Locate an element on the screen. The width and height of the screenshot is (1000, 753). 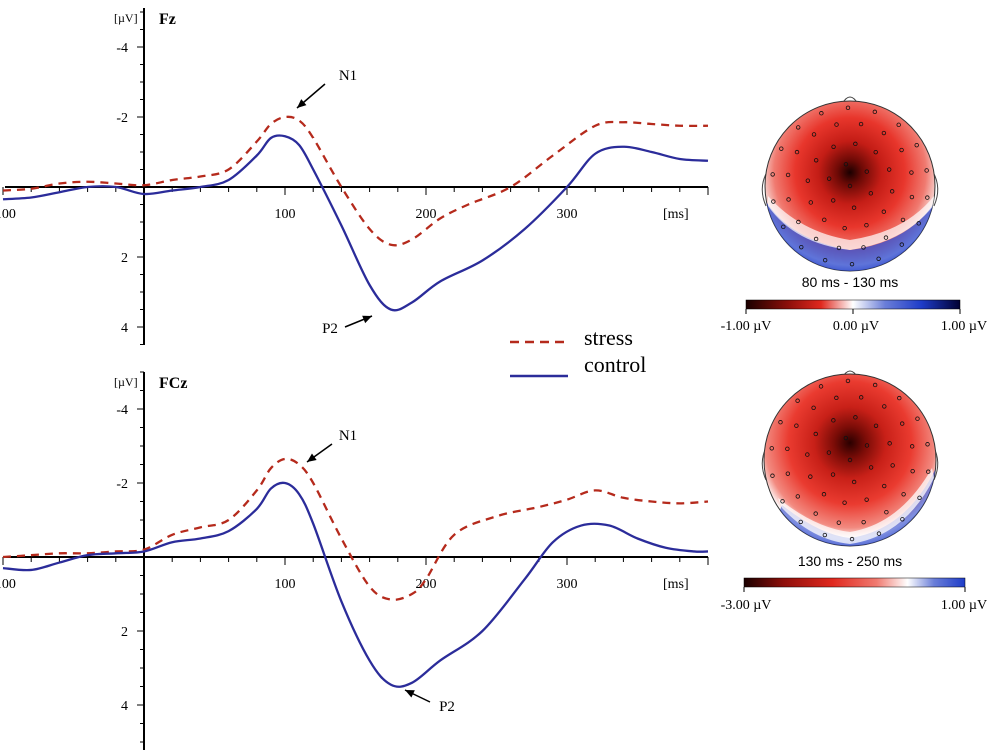
legend-stress-label: stress is located at coordinates (608, 337).